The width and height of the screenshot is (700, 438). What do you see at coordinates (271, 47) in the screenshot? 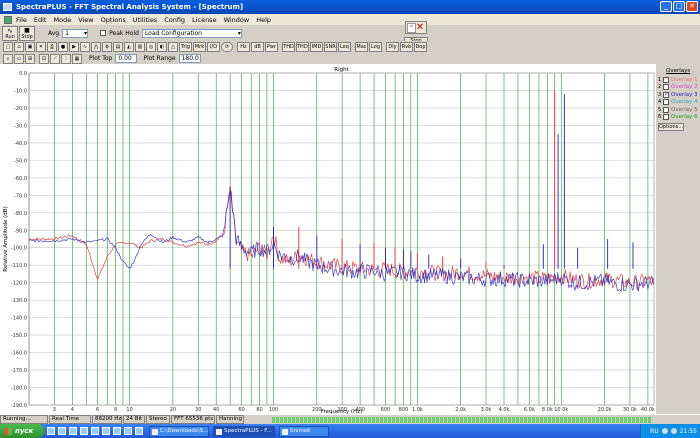
I see `pwr-button: Pwr` at bounding box center [271, 47].